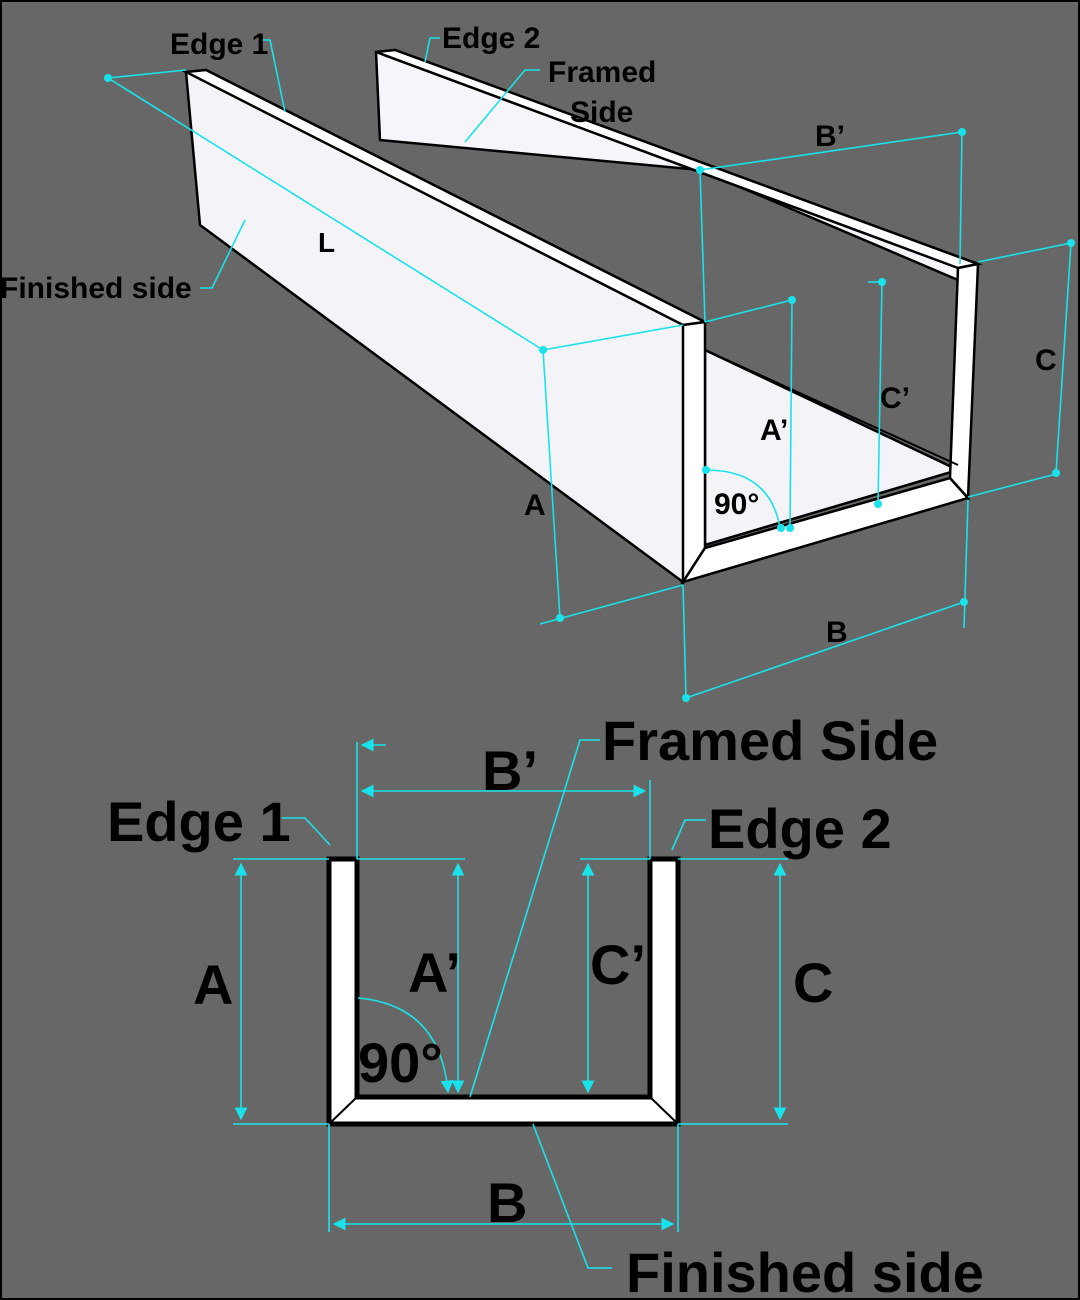 This screenshot has height=1300, width=1080. Describe the element at coordinates (895, 398) in the screenshot. I see `iso-dim-c-prime-label: C’` at that location.